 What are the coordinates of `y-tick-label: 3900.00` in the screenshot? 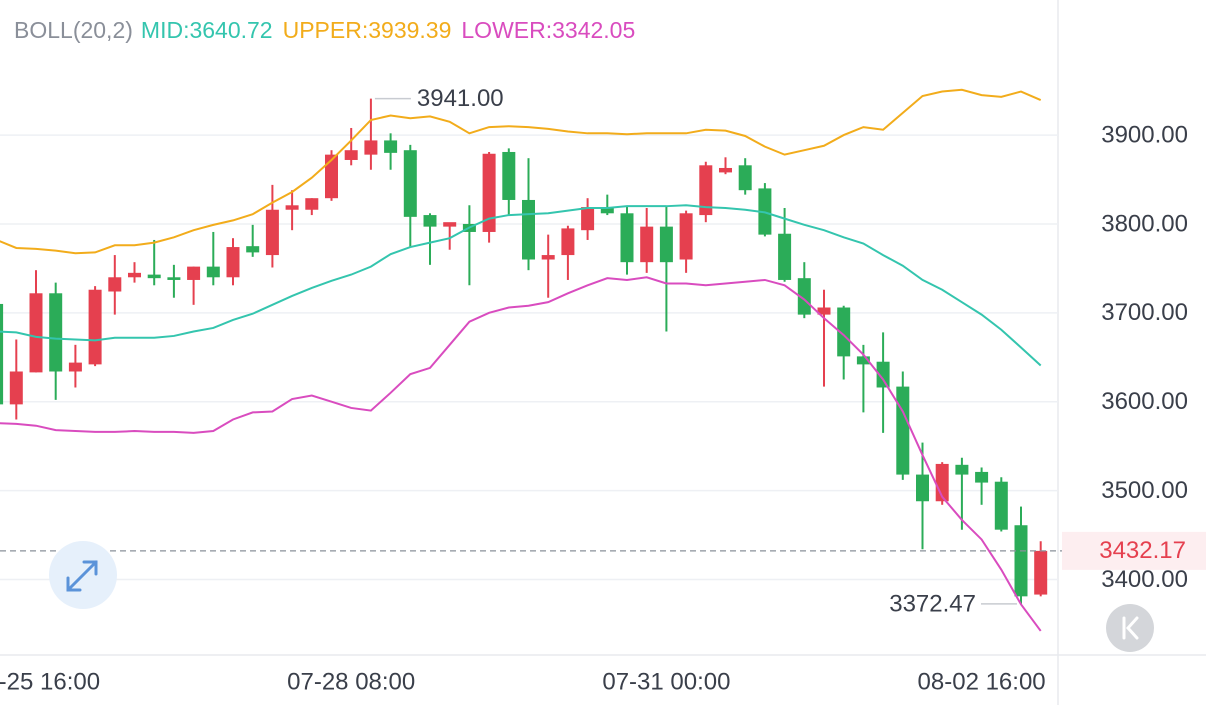 It's located at (1144, 134).